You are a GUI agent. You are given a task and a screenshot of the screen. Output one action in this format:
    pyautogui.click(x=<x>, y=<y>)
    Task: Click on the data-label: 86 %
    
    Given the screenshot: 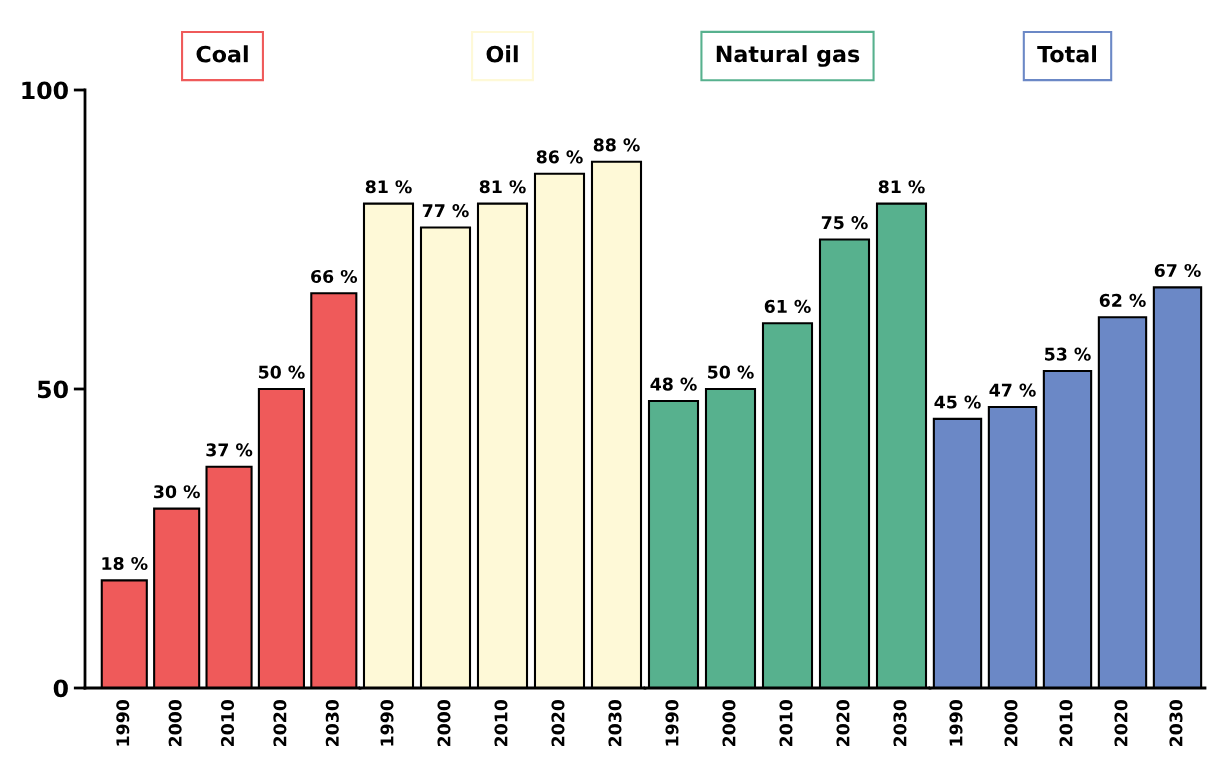 What is the action you would take?
    pyautogui.click(x=559, y=157)
    